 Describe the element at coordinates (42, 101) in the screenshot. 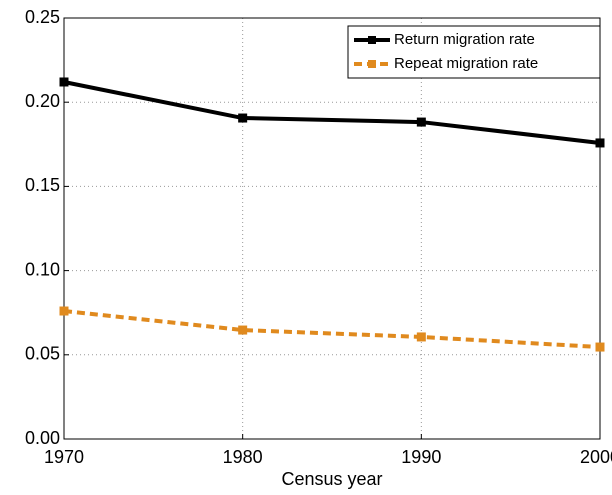

I see `y-tick-label: 0.20` at that location.